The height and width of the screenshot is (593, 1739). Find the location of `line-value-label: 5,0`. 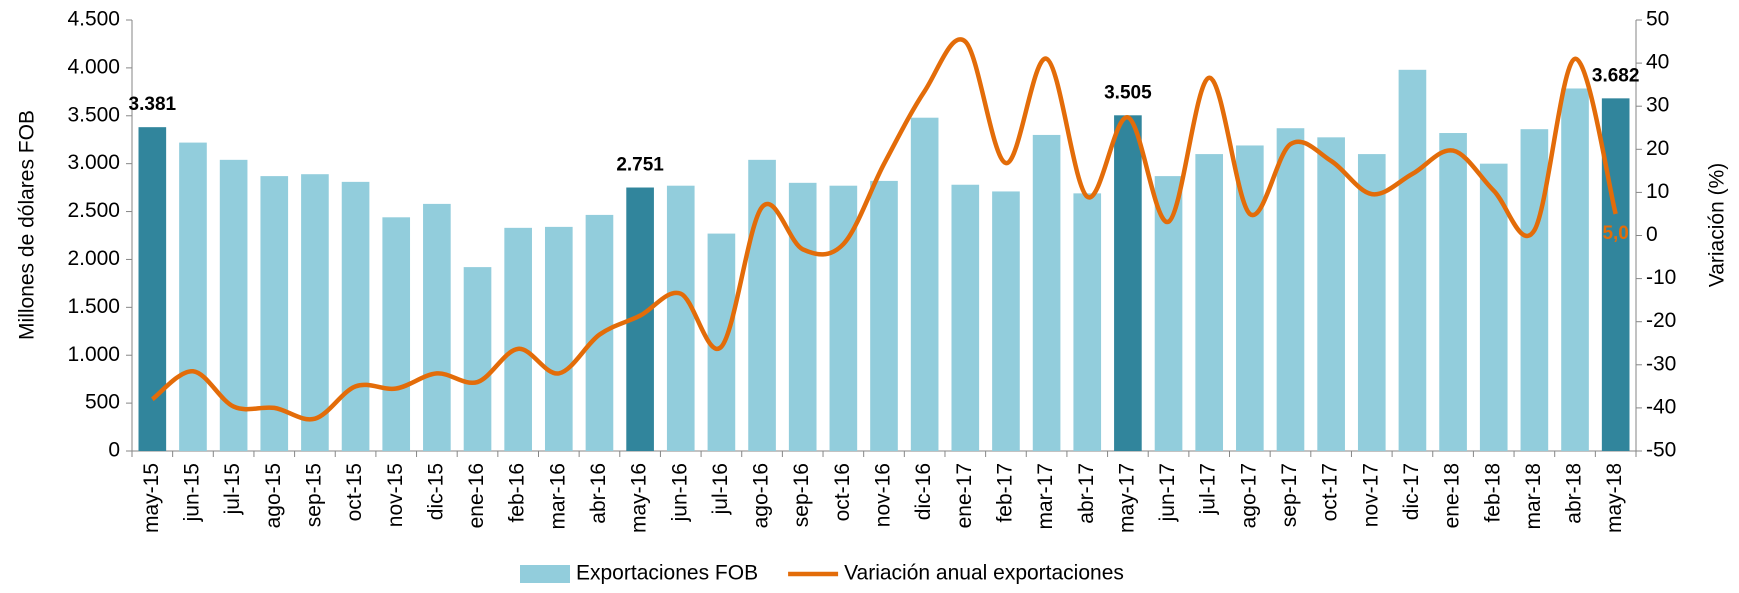

line-value-label: 5,0 is located at coordinates (1615, 233).